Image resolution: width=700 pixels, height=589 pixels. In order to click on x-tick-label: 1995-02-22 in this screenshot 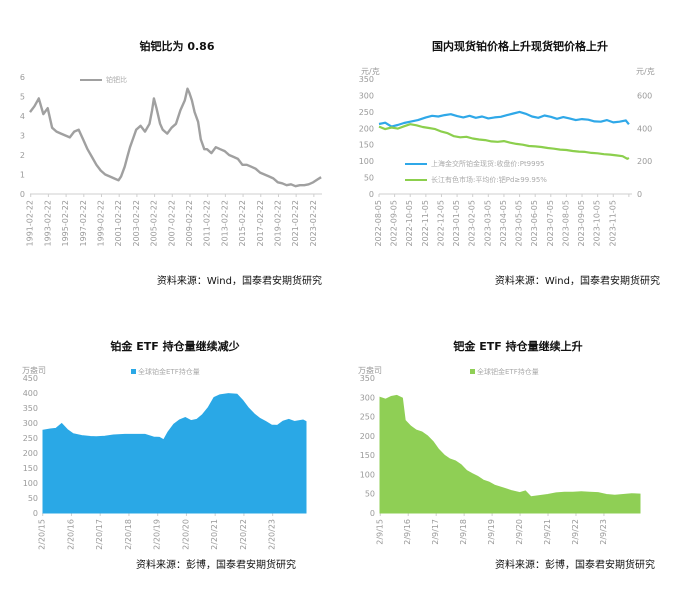, I will do `click(65, 223)`.